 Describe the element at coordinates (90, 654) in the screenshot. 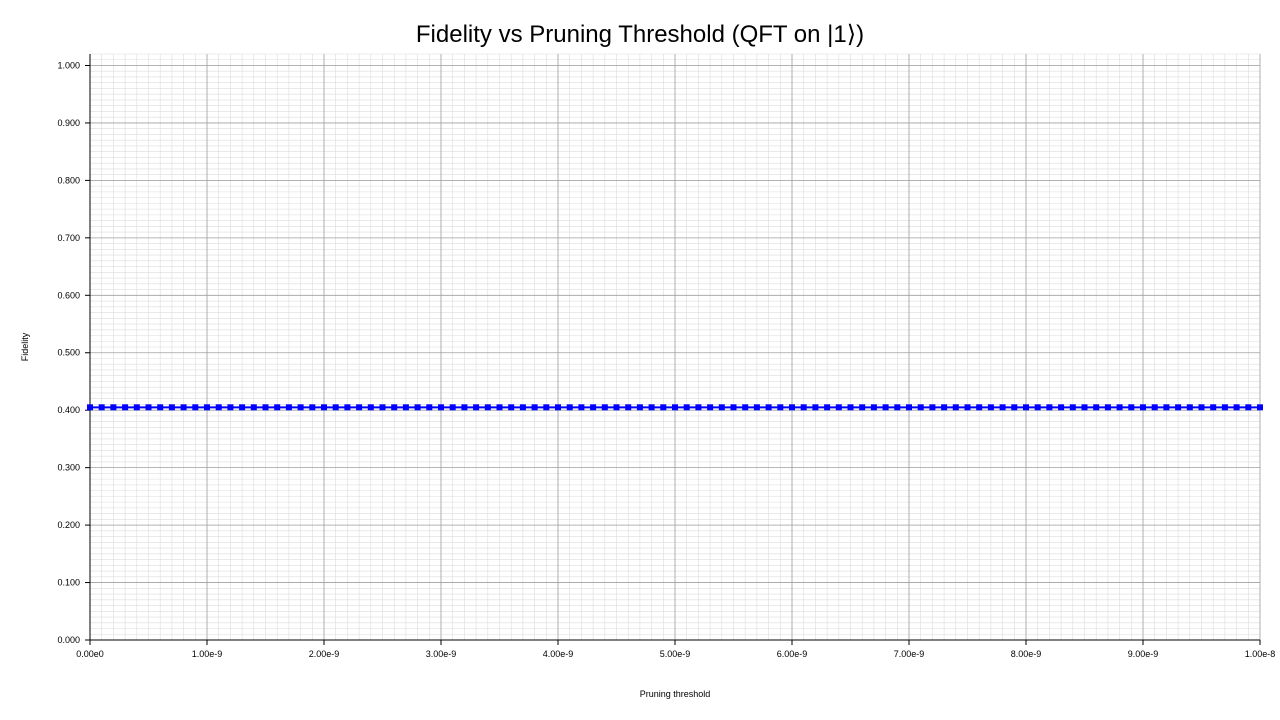

I see `x-tick-label: 0.00e0` at that location.